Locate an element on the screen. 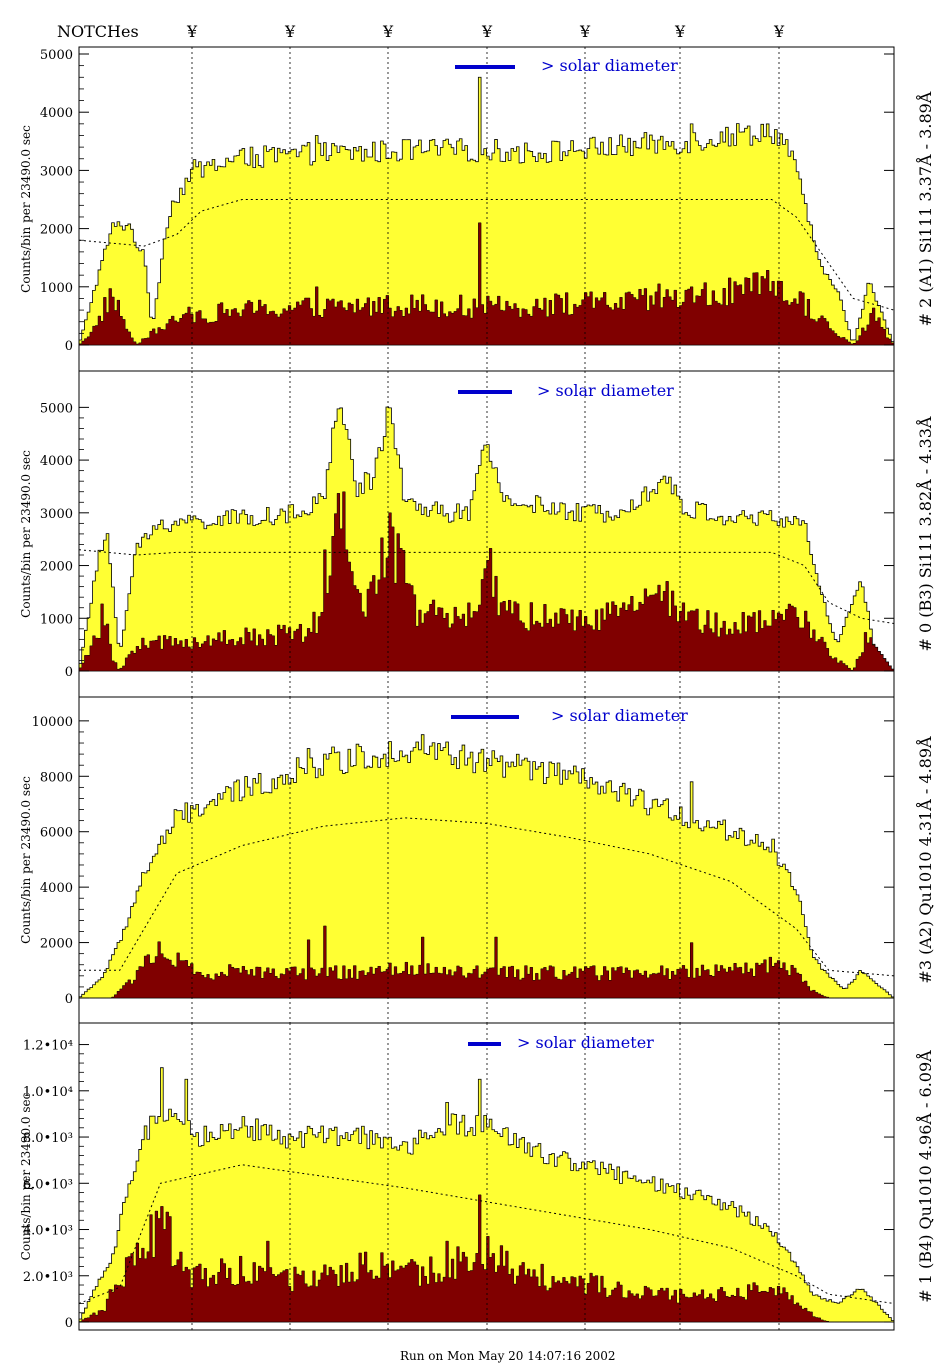 The width and height of the screenshot is (948, 1372). panel-label: #3 (A2) Qu1010 4.31Å - 4.89Å is located at coordinates (925, 860).